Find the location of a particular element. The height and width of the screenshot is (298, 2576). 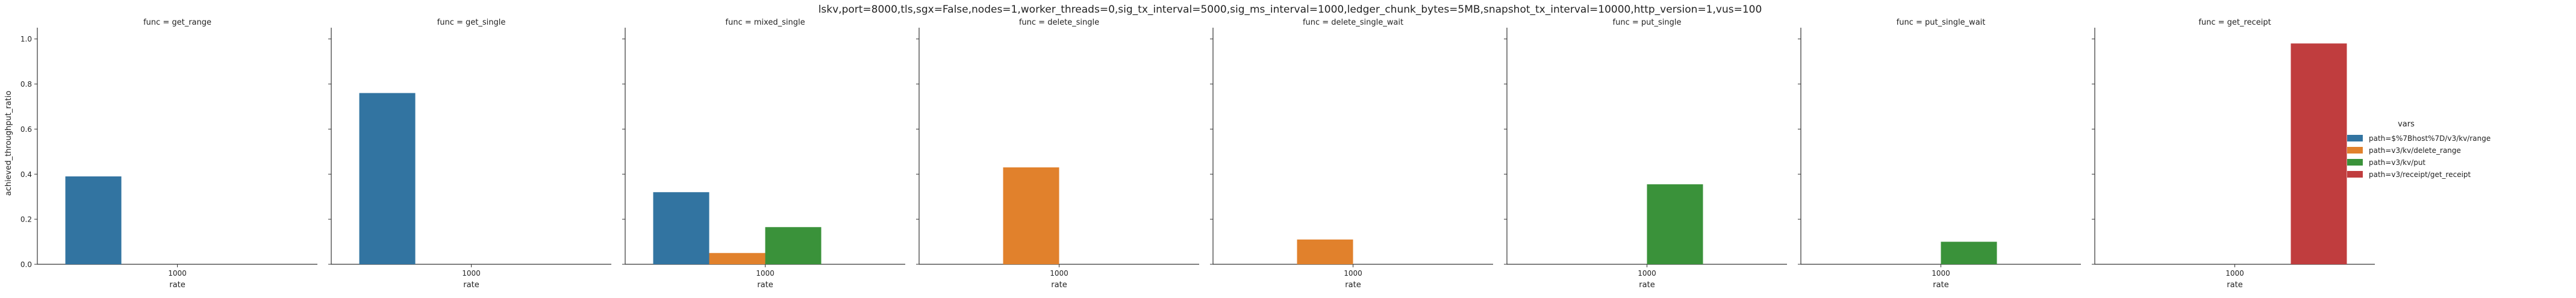

facet-panel: func = delete_single_wait 1000 rate is located at coordinates (1351, 154).